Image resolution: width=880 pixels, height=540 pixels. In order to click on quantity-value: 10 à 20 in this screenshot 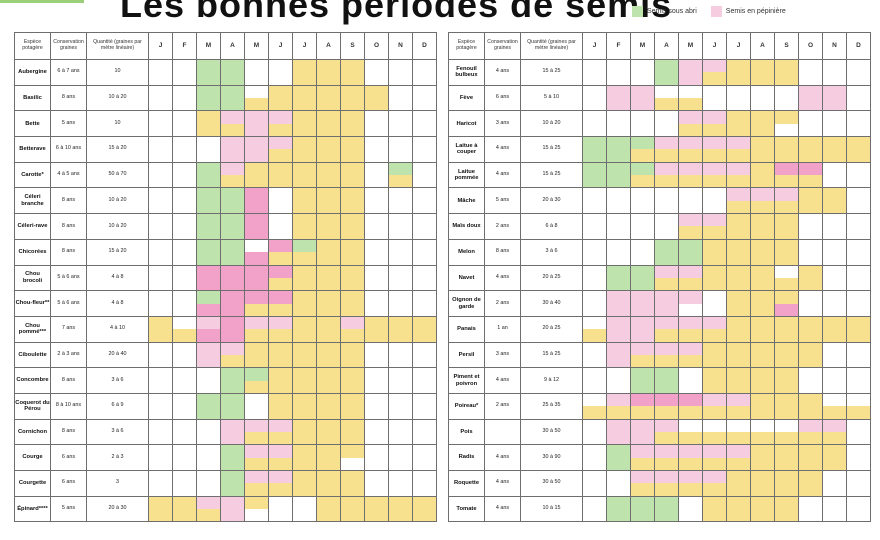, I will do `click(117, 201)`.